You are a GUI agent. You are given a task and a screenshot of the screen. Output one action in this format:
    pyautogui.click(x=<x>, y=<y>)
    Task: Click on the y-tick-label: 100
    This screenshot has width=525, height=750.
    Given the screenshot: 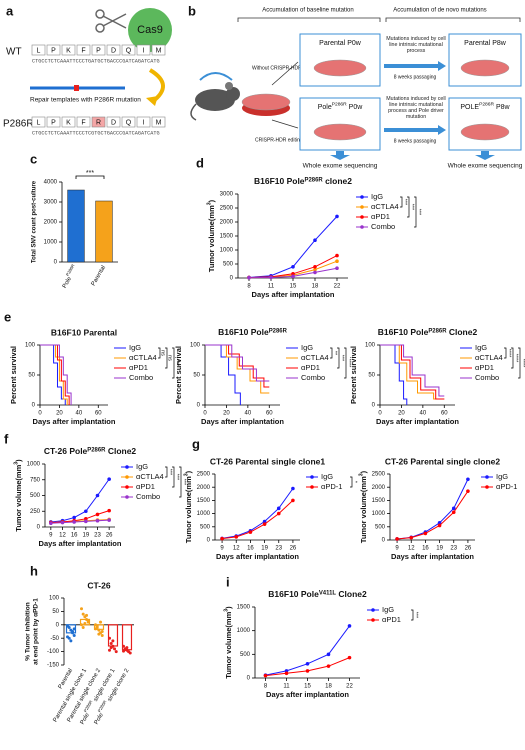 What is the action you would take?
    pyautogui.click(x=54, y=599)
    